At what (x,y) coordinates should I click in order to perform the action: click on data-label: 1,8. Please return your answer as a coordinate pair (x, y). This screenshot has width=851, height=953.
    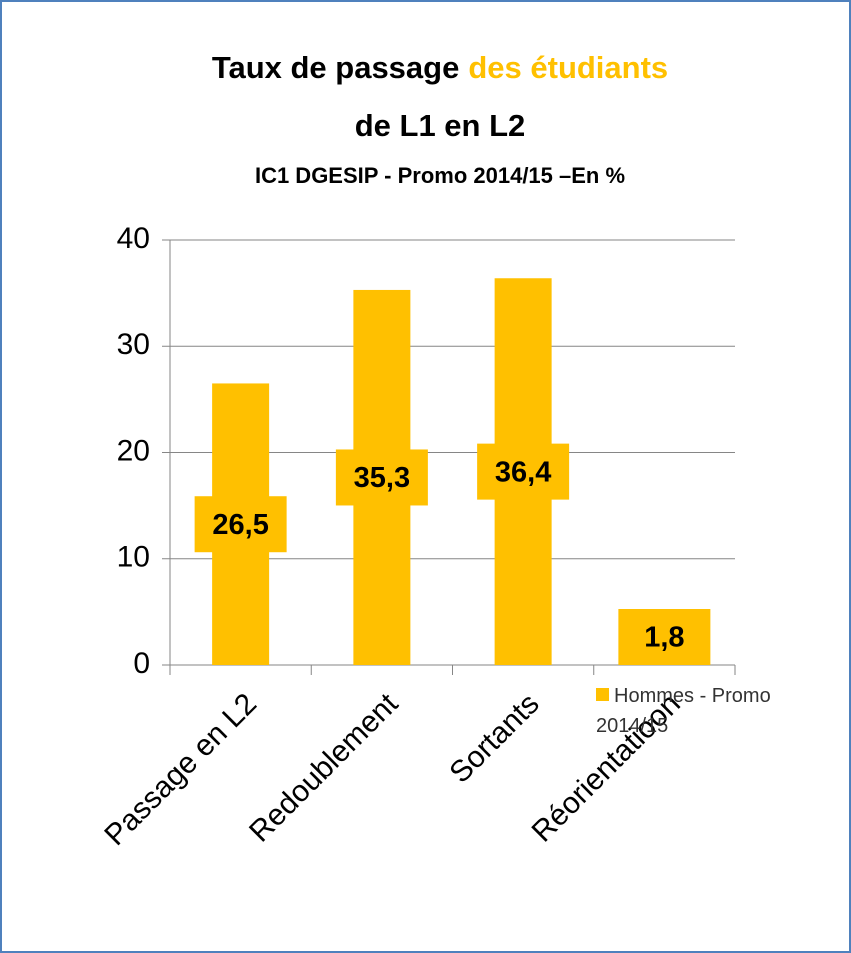
    Looking at the image, I should click on (664, 638).